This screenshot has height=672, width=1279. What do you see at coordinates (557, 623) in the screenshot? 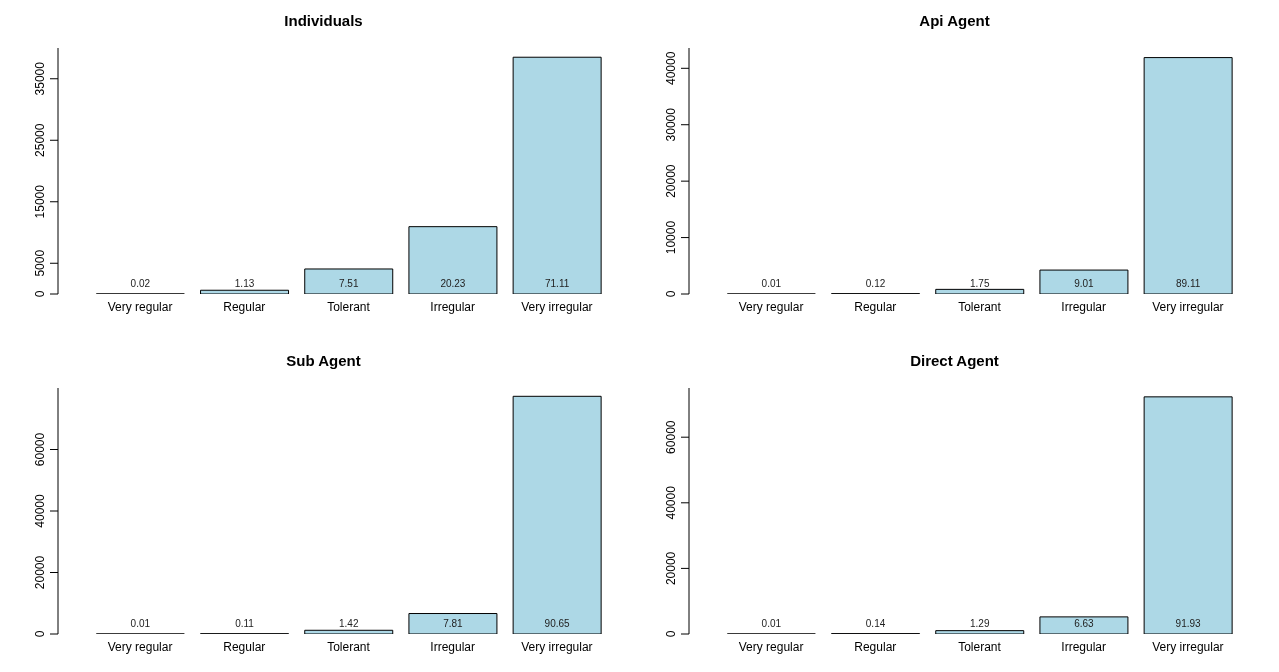
I see `annotation: 90.65` at bounding box center [557, 623].